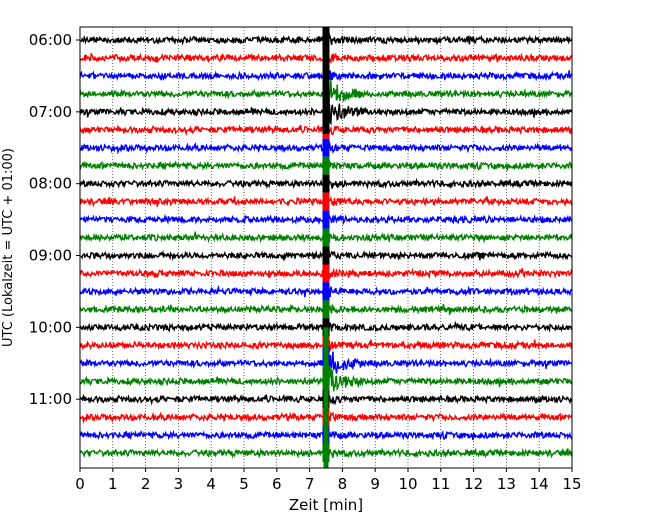 This screenshot has height=520, width=650. I want to click on x-tick-label: 4, so click(211, 484).